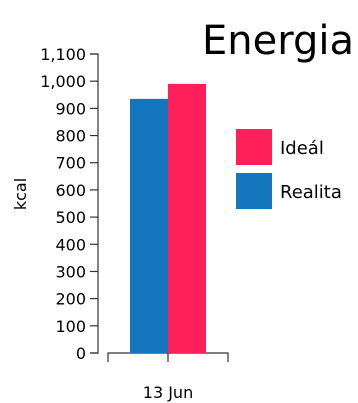  What do you see at coordinates (63, 54) in the screenshot?
I see `y-tick-label: 1,100` at bounding box center [63, 54].